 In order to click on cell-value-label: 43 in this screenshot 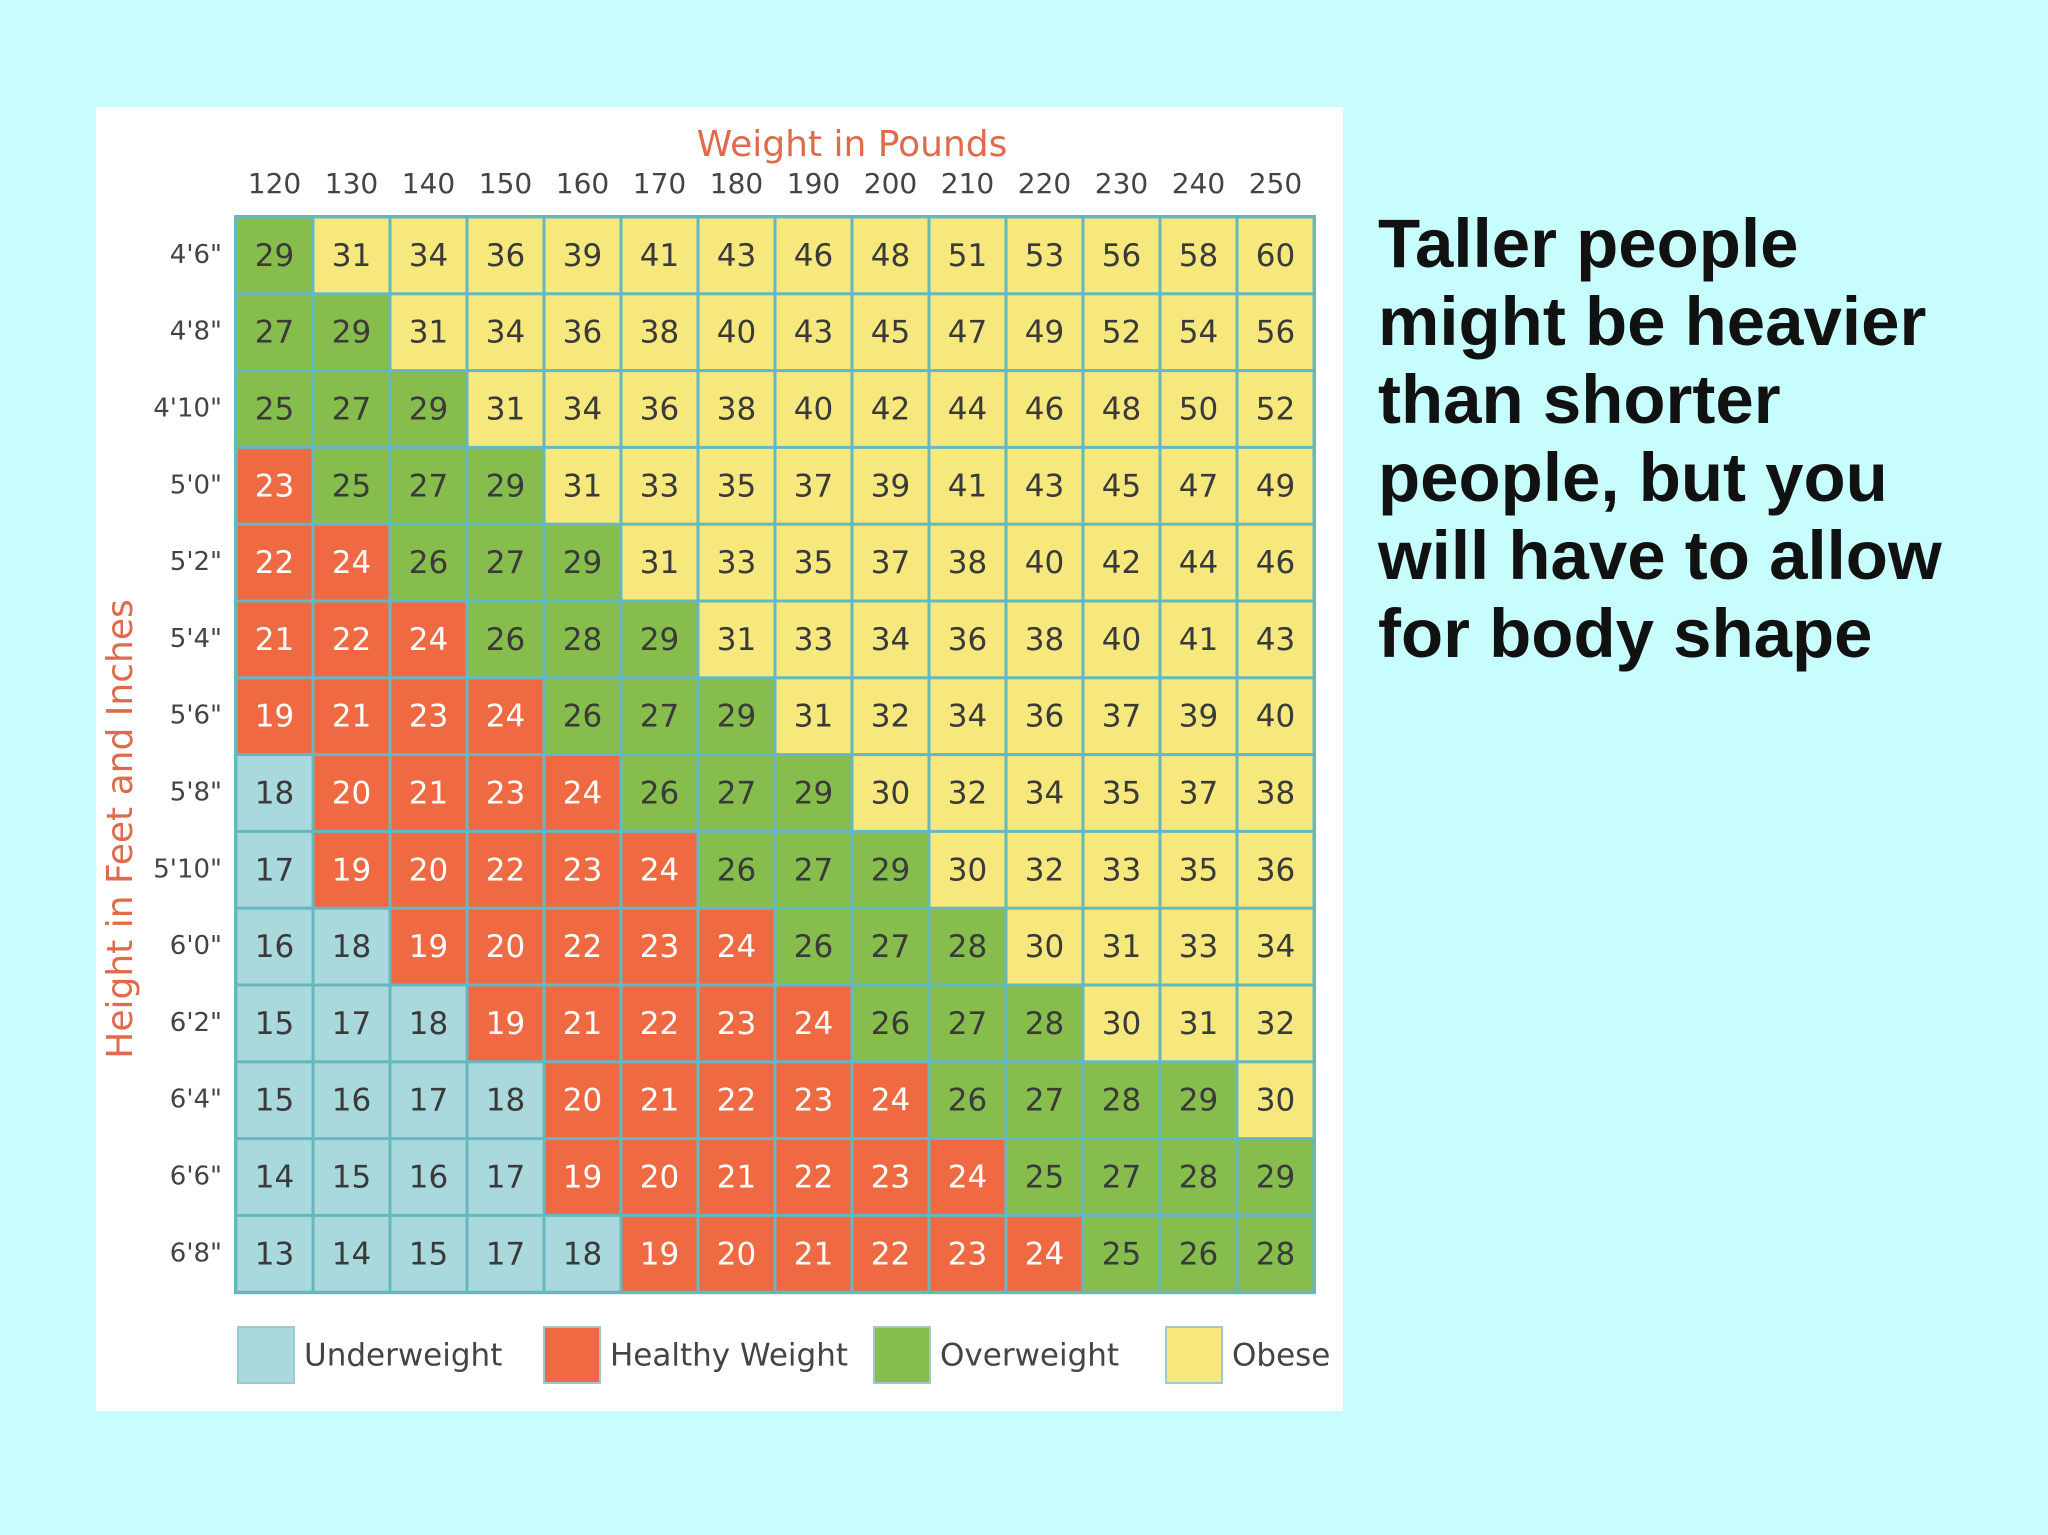, I will do `click(1275, 640)`.